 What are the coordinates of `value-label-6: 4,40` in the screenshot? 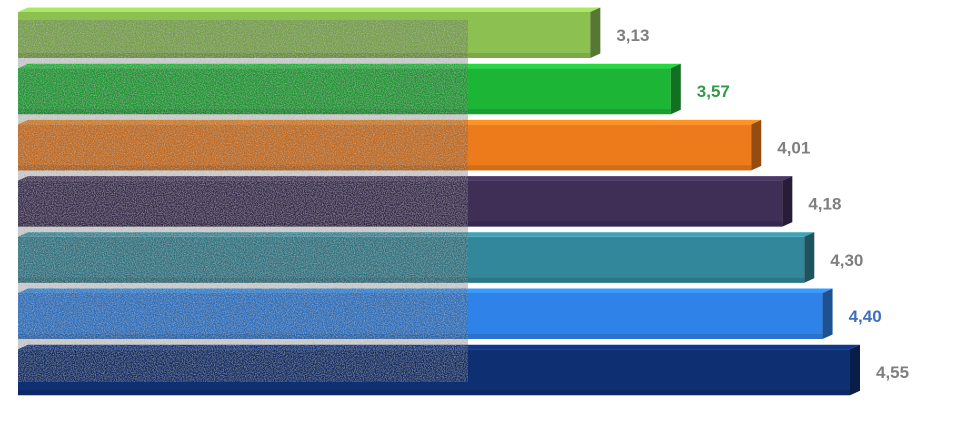 It's located at (865, 316).